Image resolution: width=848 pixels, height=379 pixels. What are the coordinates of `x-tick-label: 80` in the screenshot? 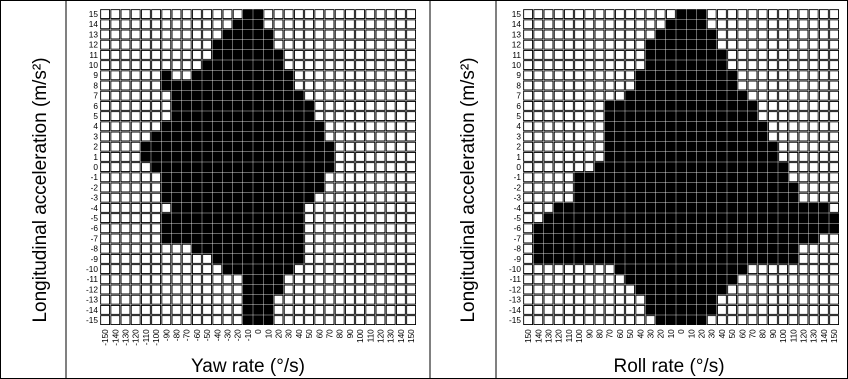 It's located at (600, 334).